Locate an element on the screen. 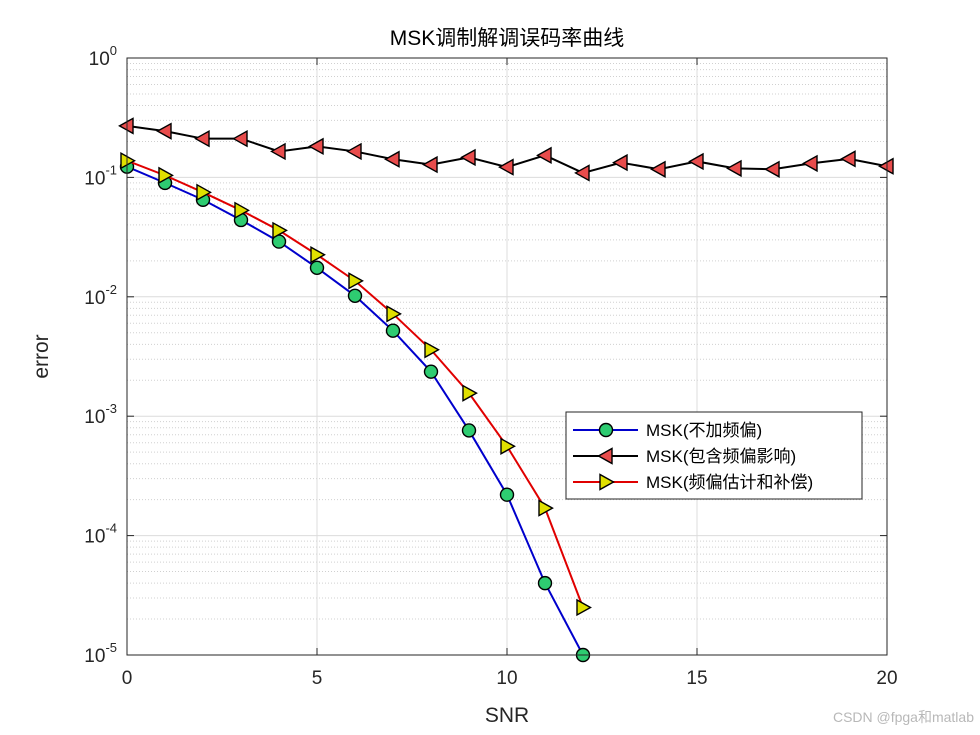  x-tick-label: 0 is located at coordinates (127, 678).